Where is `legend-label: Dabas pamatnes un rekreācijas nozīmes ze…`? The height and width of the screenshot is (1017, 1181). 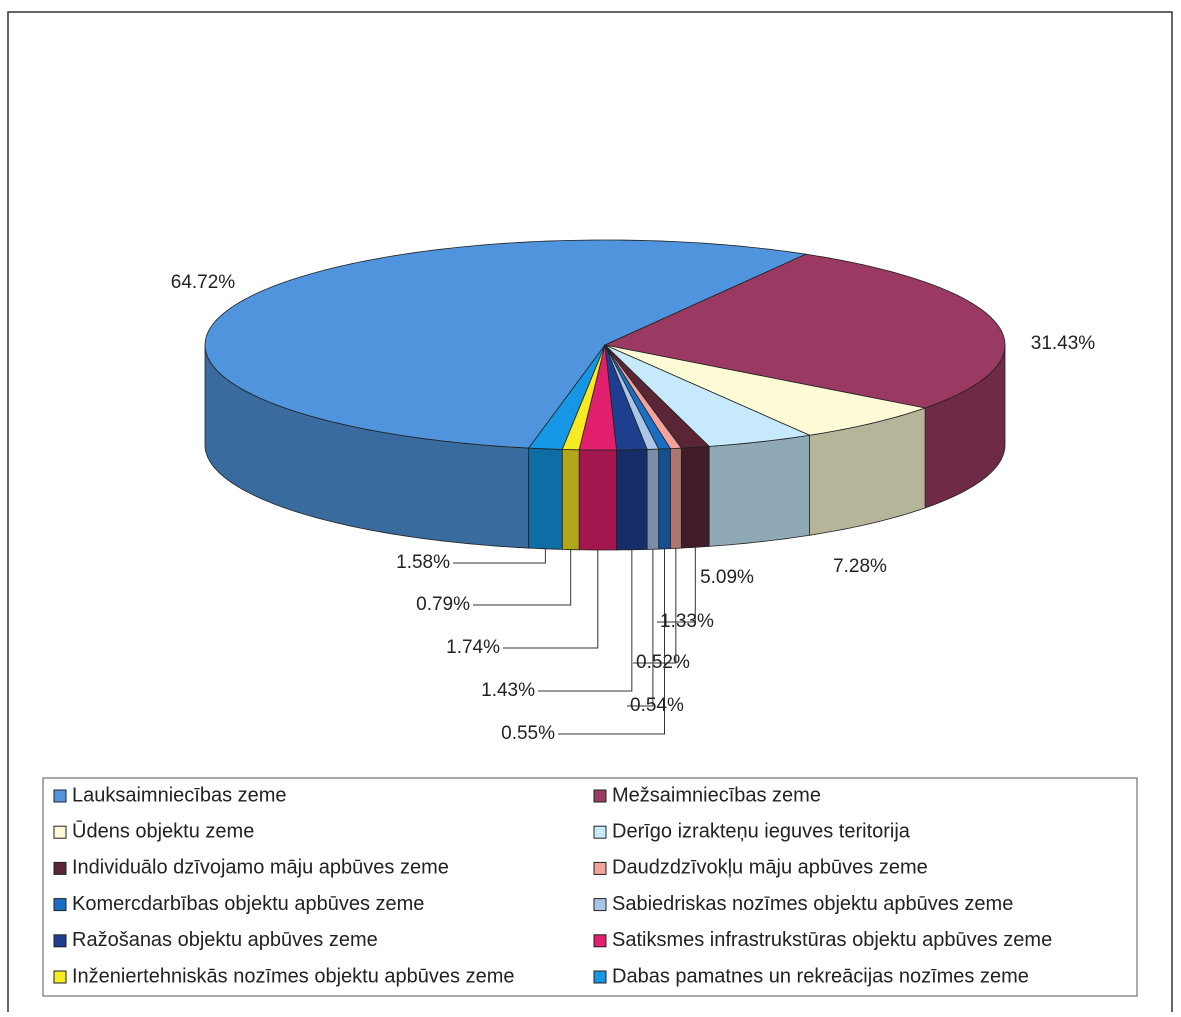 legend-label: Dabas pamatnes un rekreācijas nozīmes ze… is located at coordinates (820, 976).